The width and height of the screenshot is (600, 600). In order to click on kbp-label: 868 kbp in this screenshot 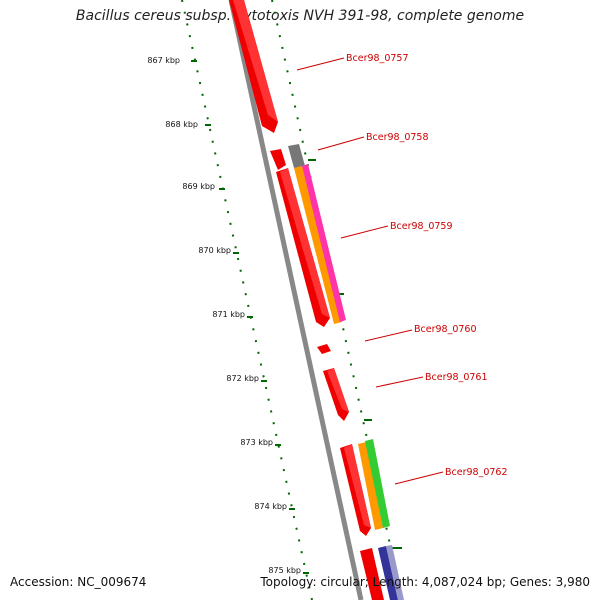, I will do `click(181, 124)`.